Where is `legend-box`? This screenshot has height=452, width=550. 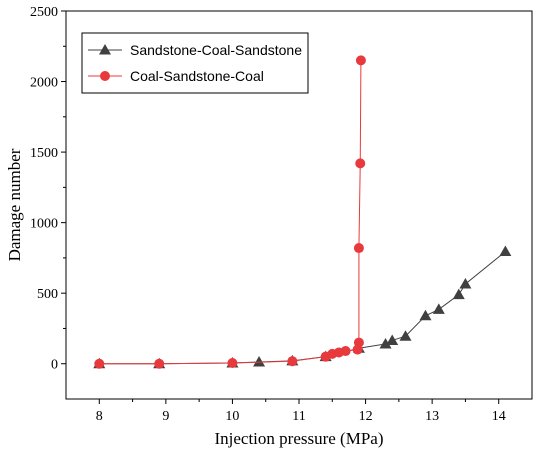
legend-box is located at coordinates (195, 63).